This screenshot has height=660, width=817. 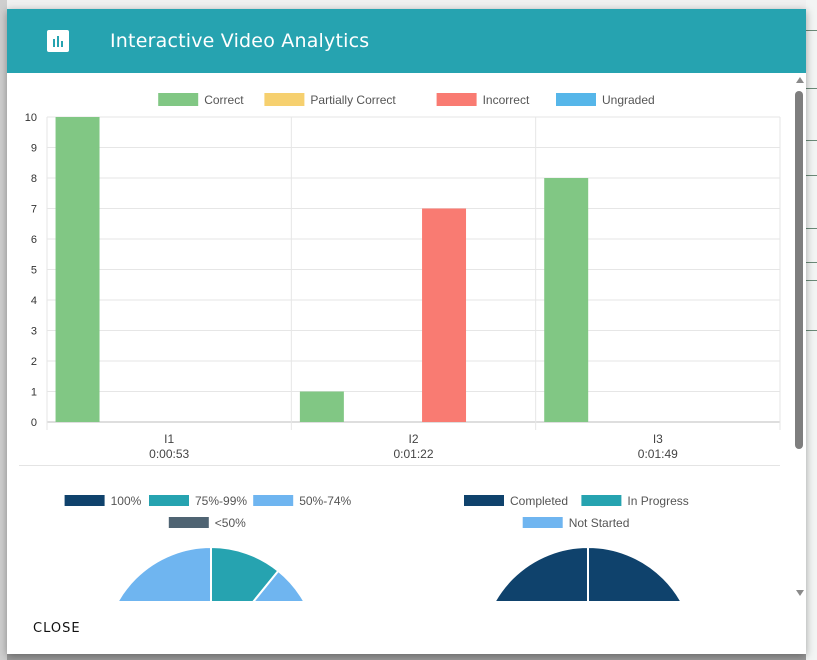 I want to click on pie-legend-item-50-74: 50%-74%, so click(x=302, y=501).